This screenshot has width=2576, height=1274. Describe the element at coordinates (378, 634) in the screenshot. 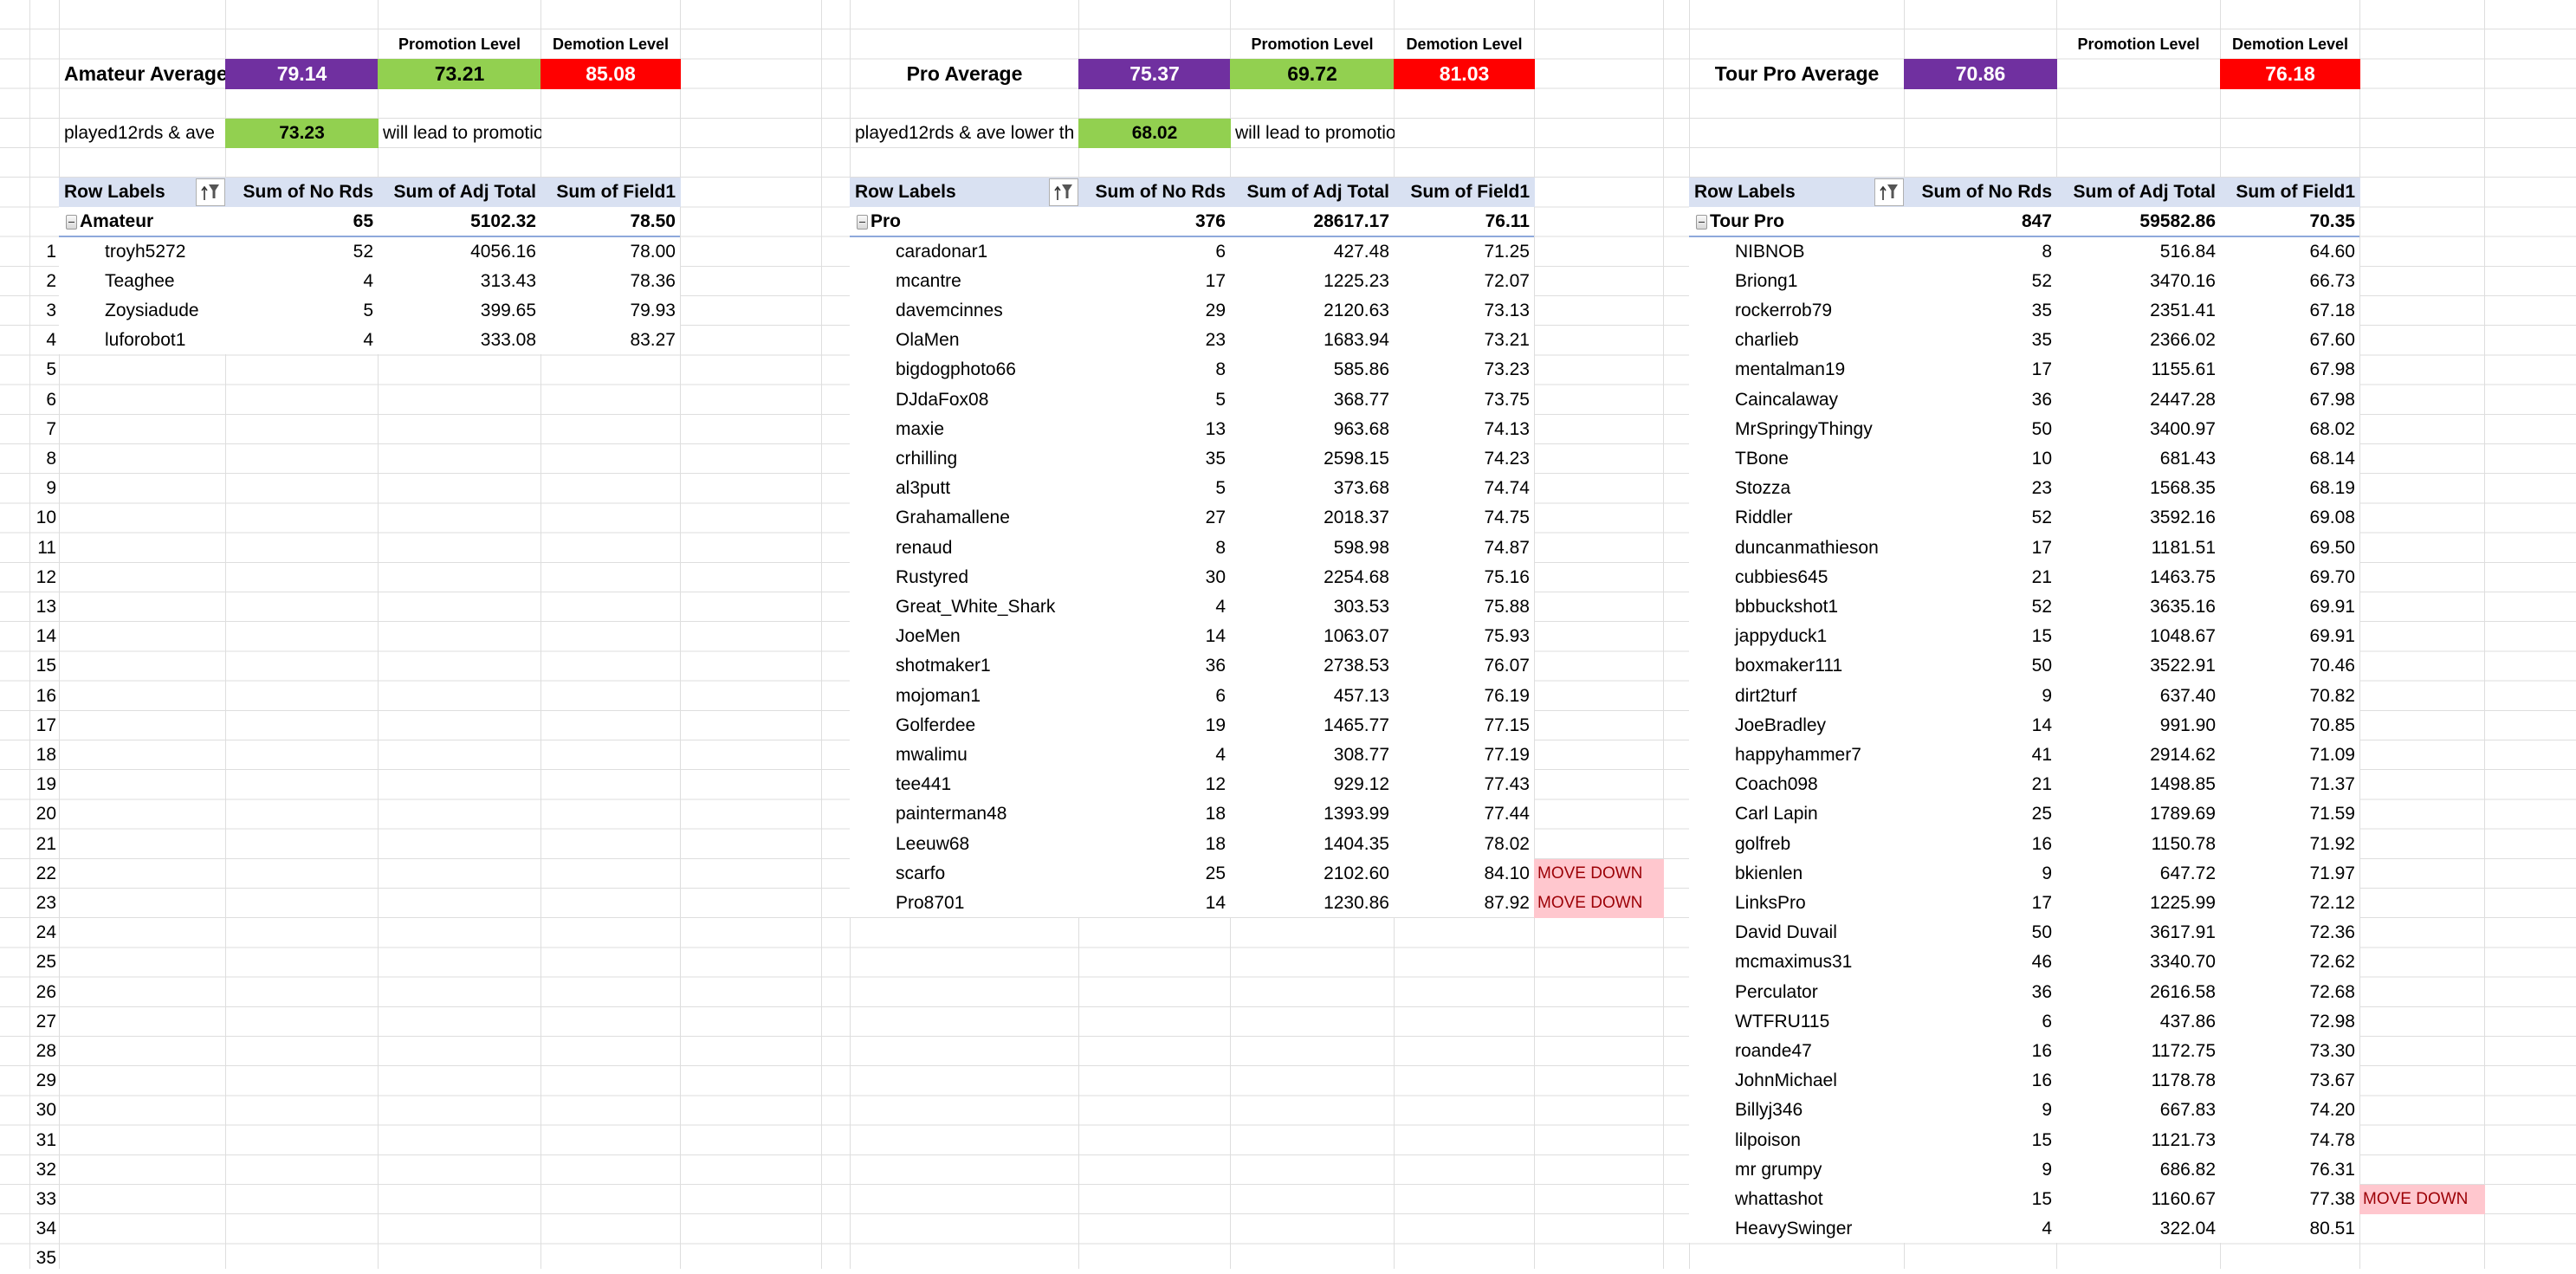

I see `gridline` at that location.